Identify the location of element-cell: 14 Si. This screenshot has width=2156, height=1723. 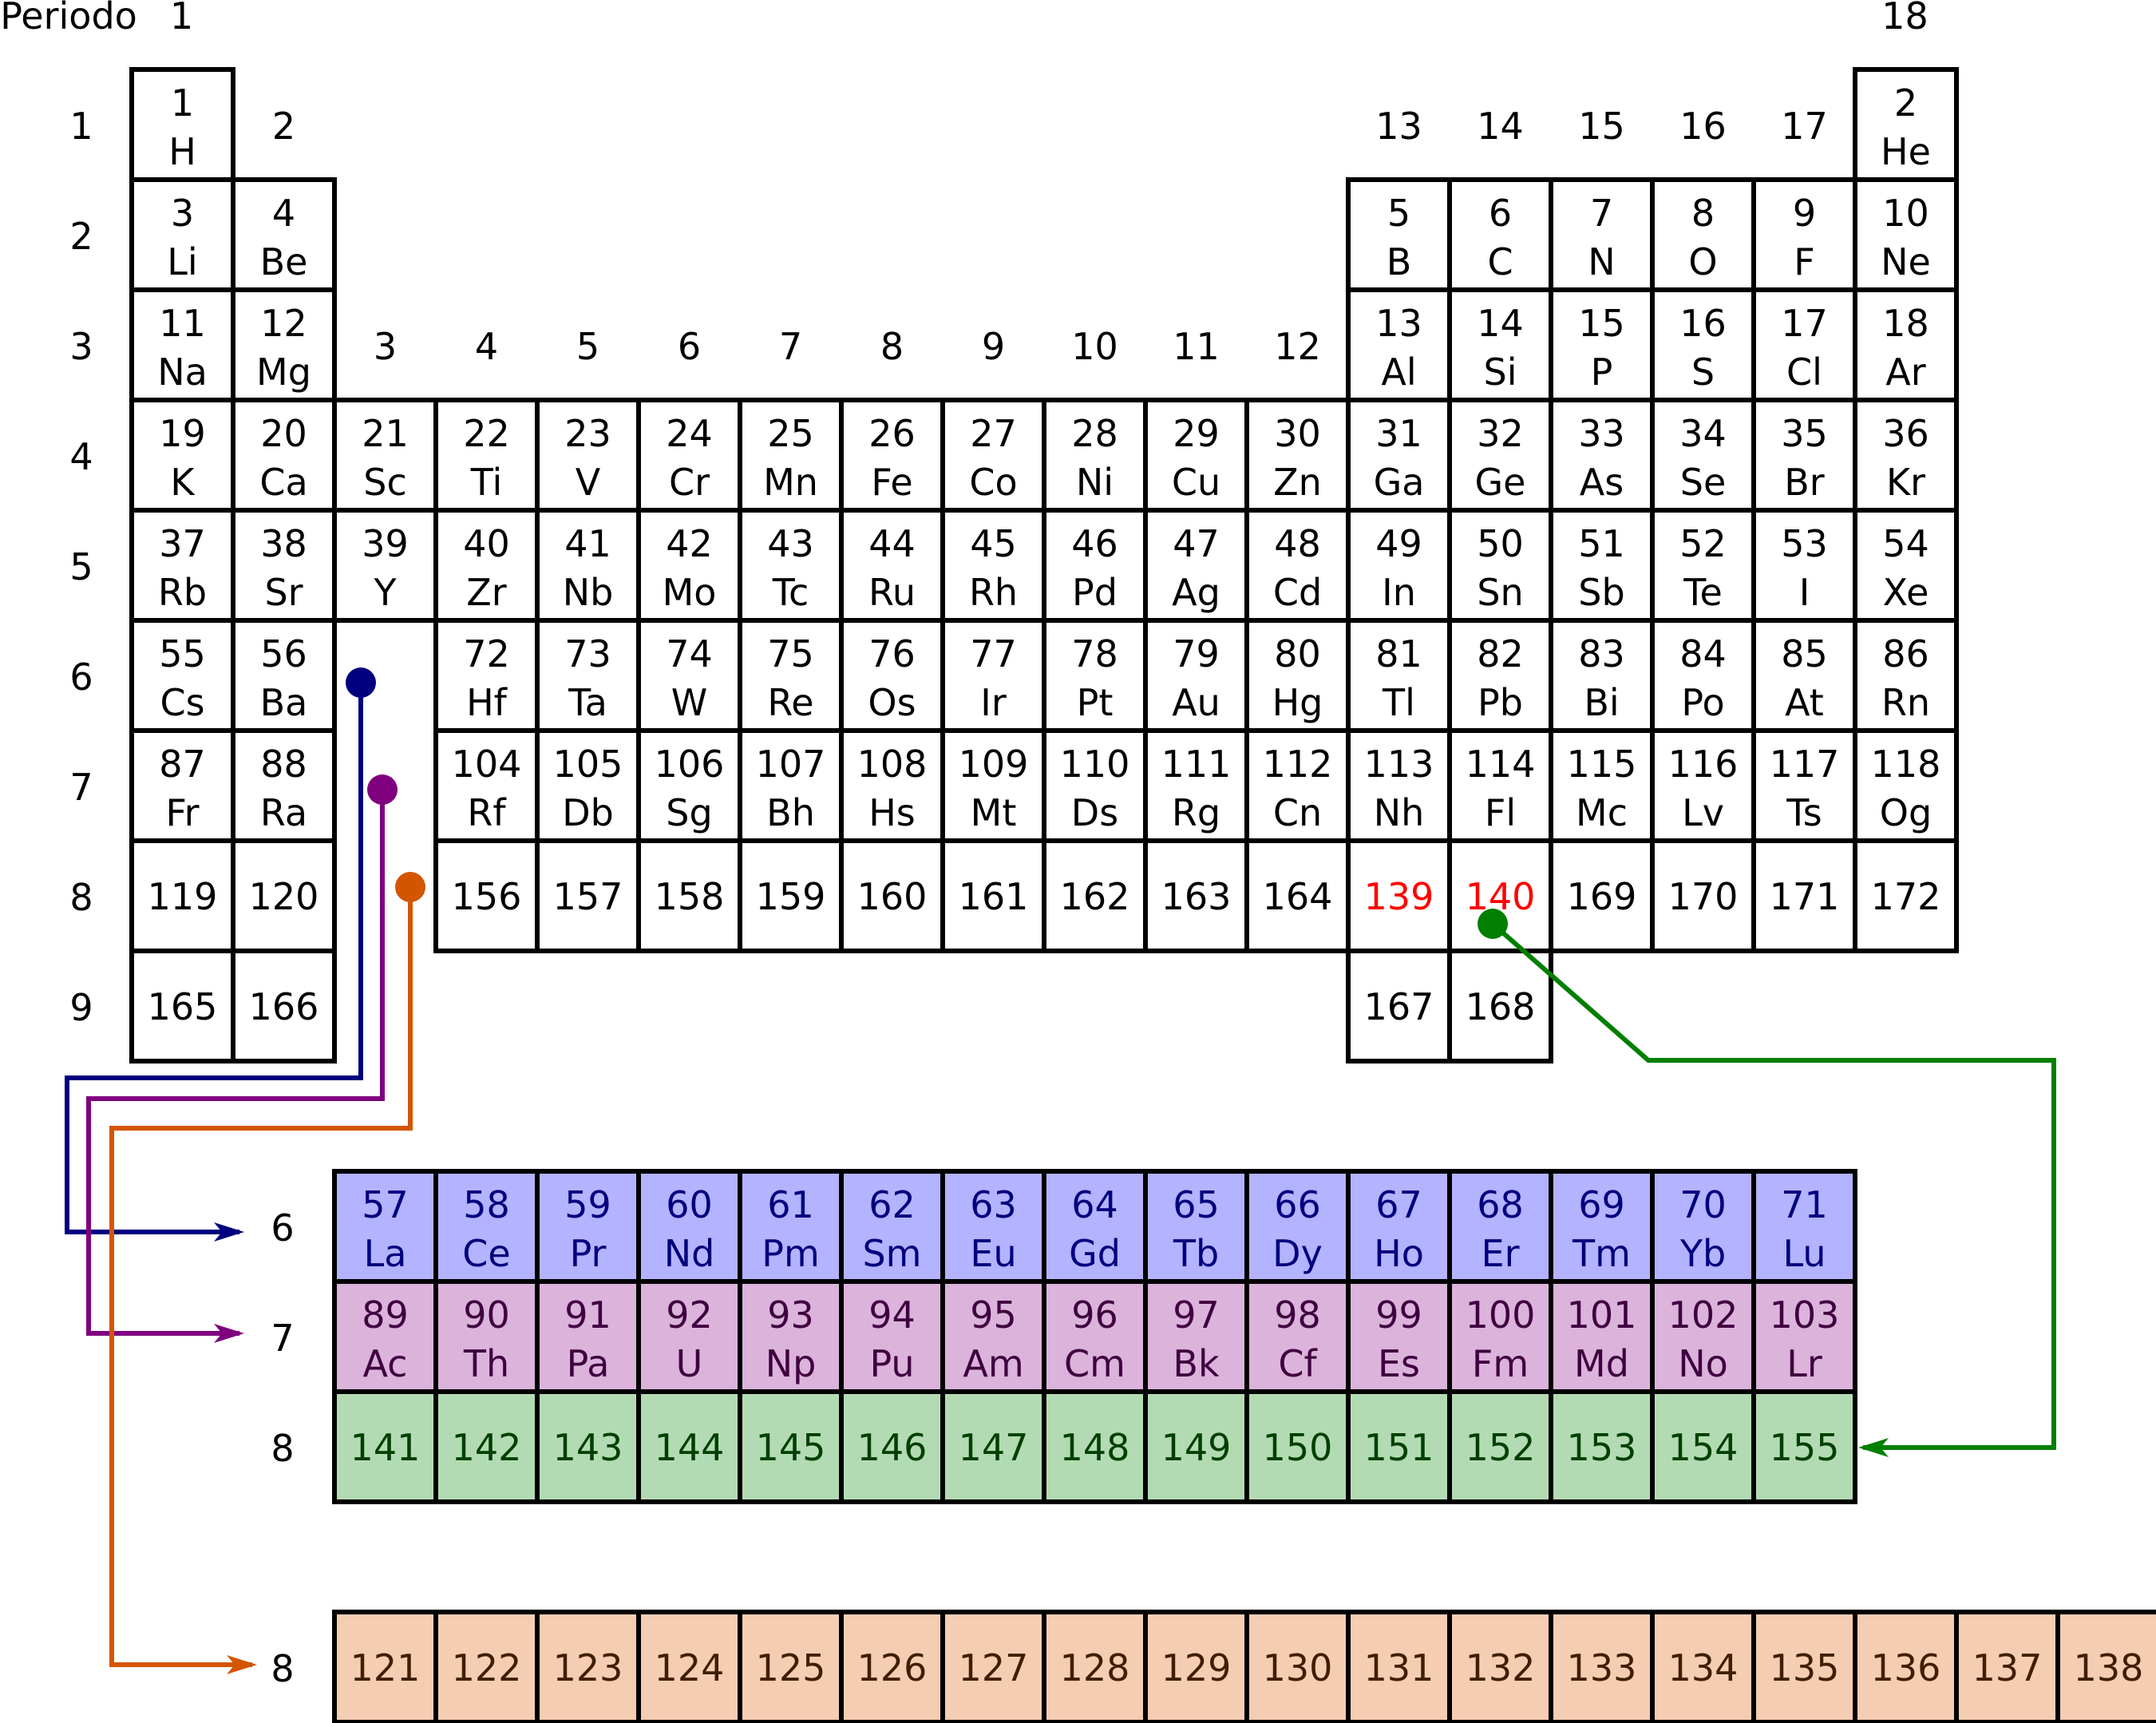
(1500, 344).